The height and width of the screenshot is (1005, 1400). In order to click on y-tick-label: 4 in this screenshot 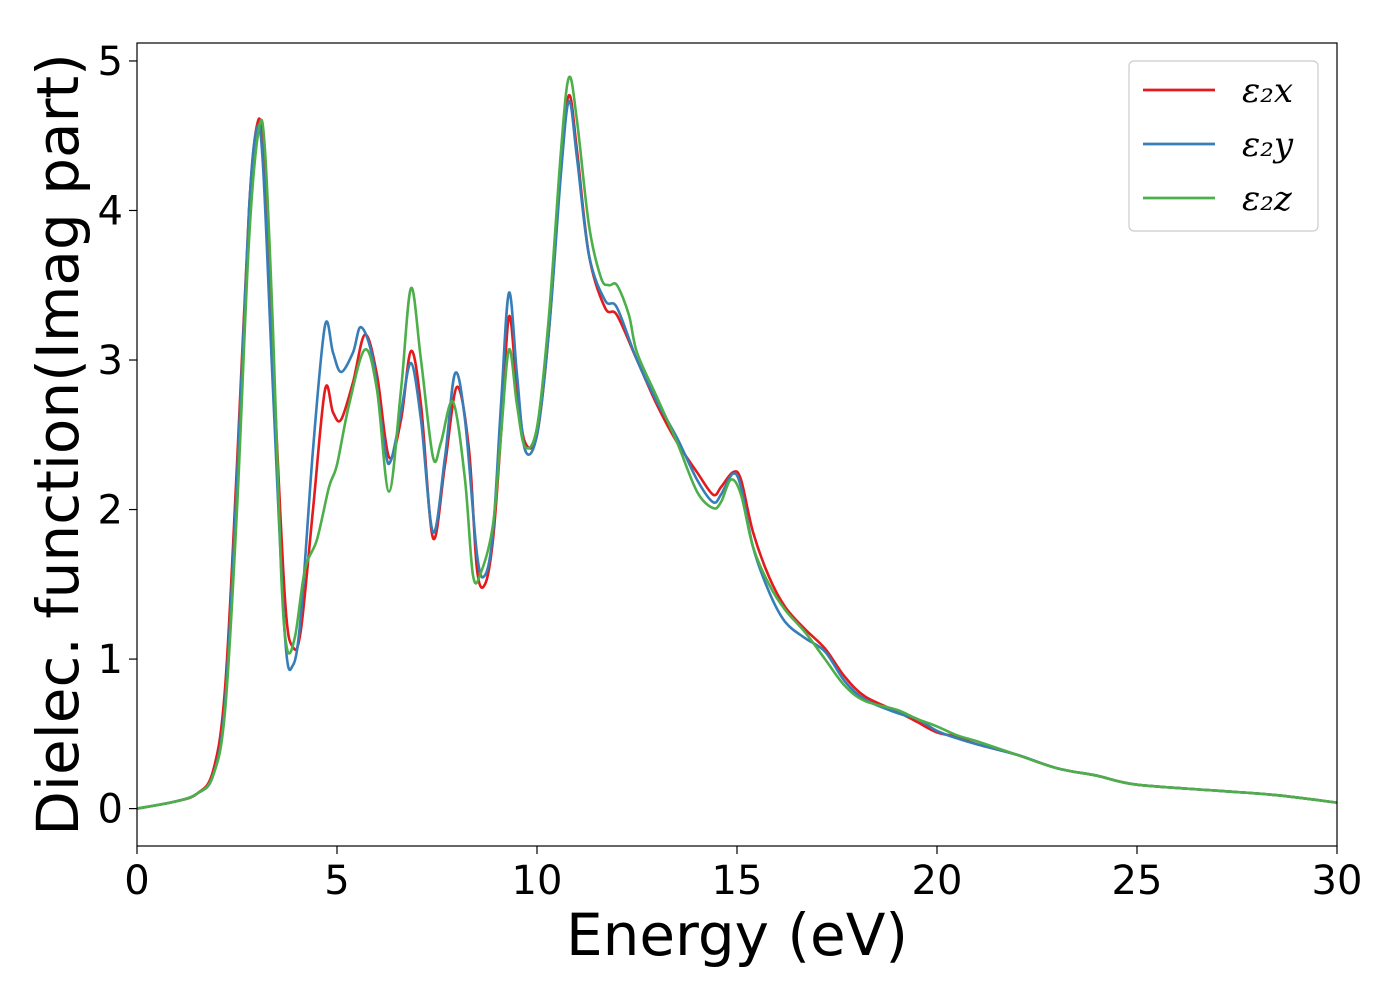, I will do `click(110, 211)`.